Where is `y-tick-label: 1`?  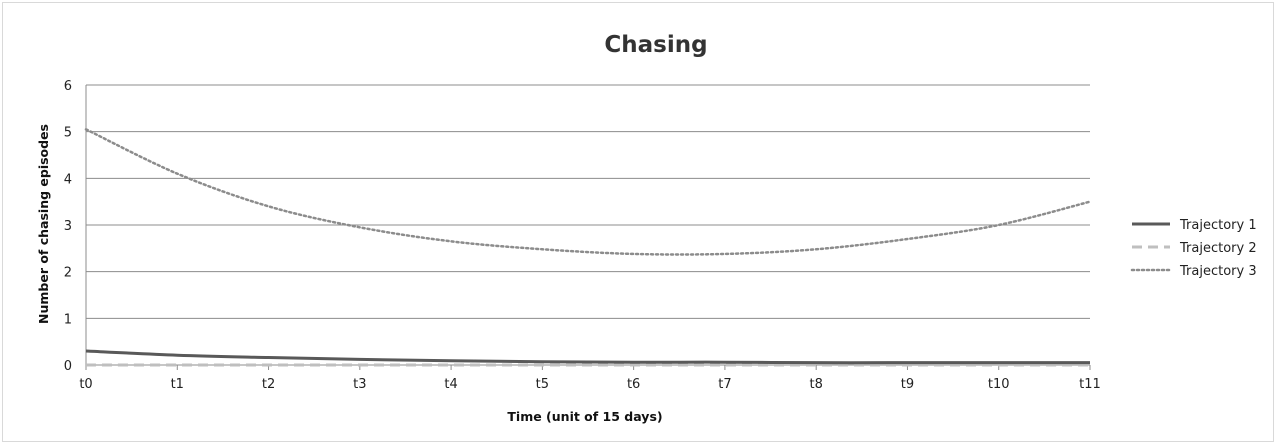 y-tick-label: 1 is located at coordinates (68, 319).